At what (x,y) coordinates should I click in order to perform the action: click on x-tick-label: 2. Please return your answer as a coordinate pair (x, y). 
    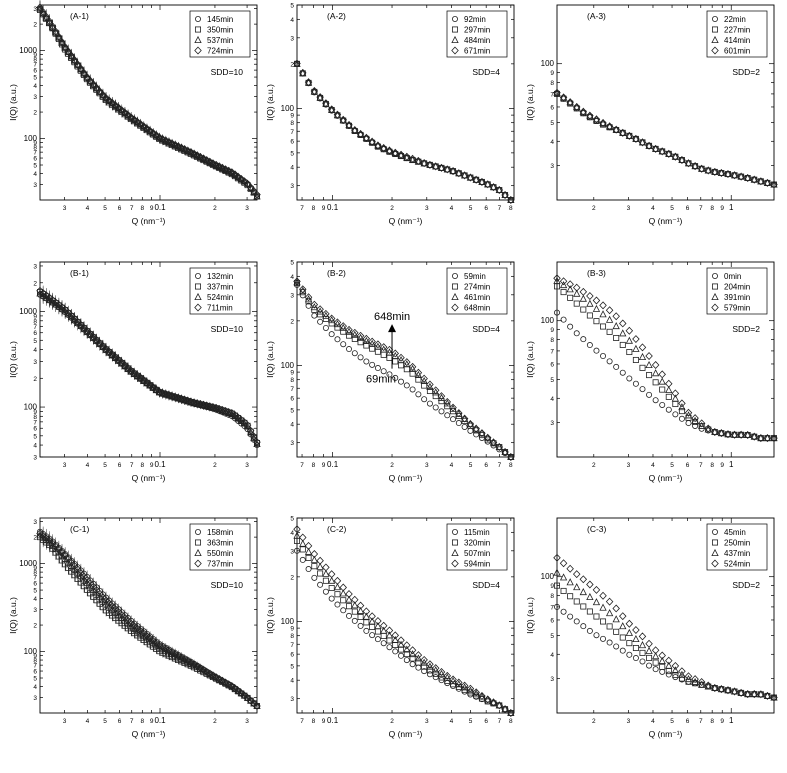
    Looking at the image, I should click on (392, 721).